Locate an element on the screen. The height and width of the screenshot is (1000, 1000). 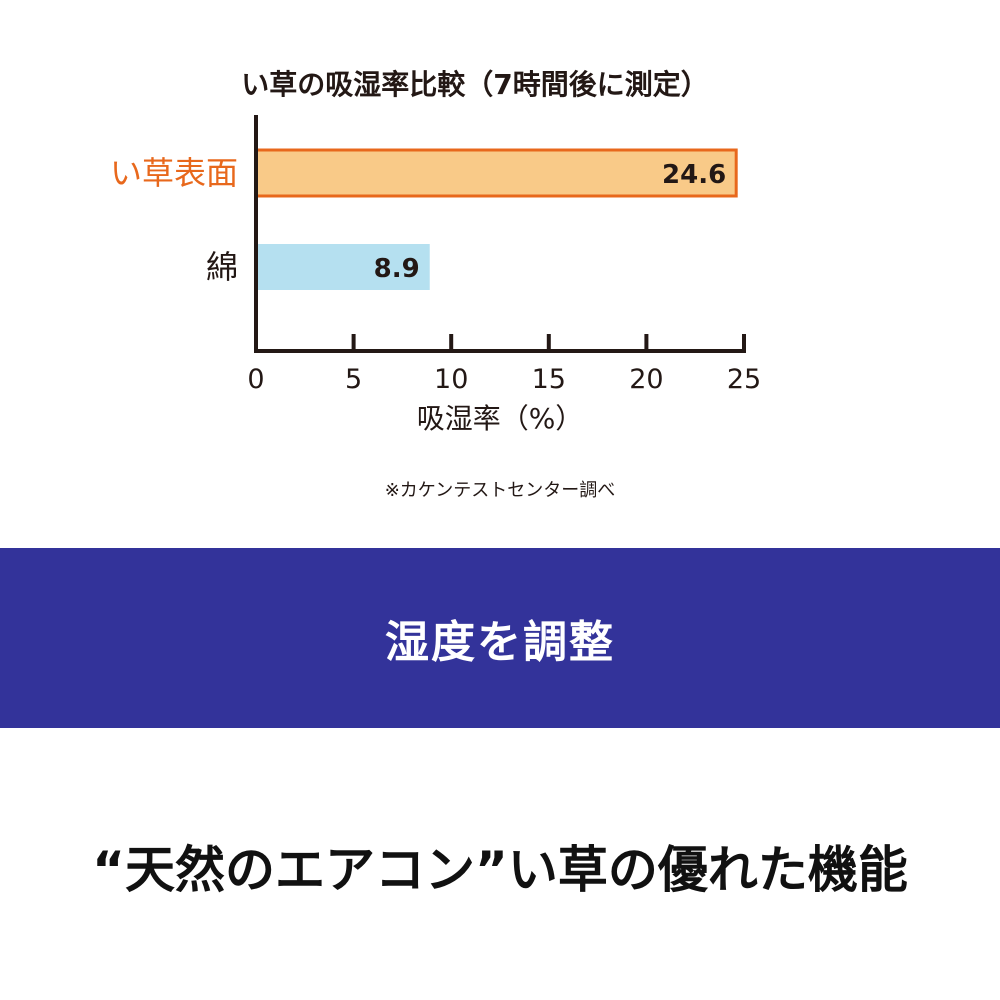
source-note: ※カケンテストセンター調べ is located at coordinates (500, 490).